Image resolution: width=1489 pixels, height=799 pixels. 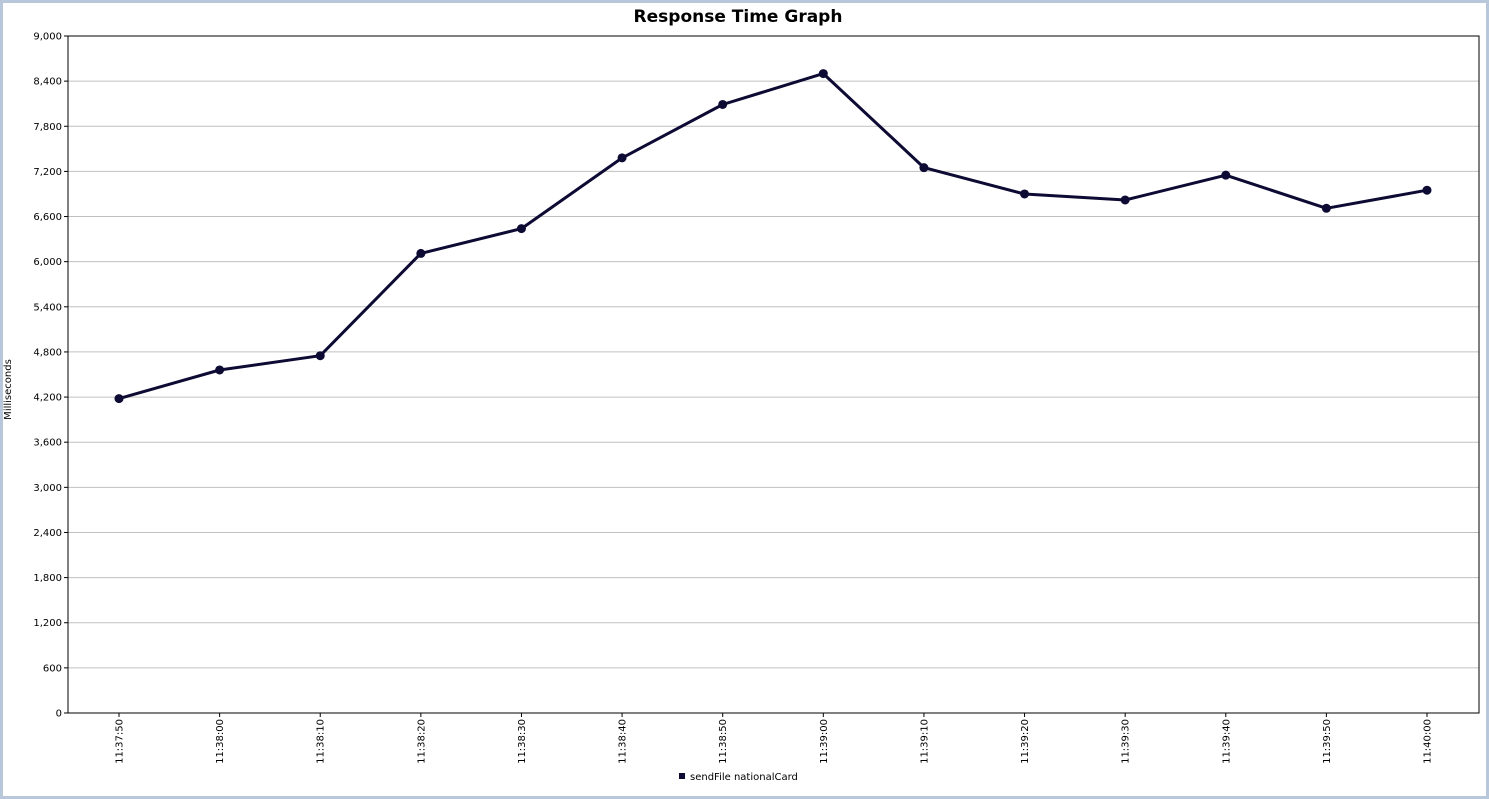 What do you see at coordinates (120, 741) in the screenshot?
I see `x-tick-label: 11:37:50` at bounding box center [120, 741].